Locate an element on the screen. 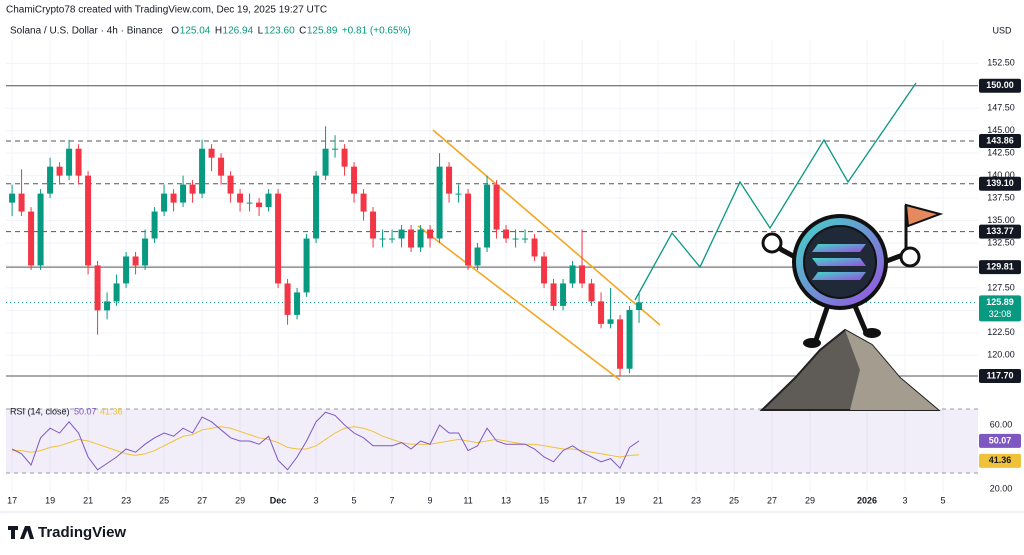  x-tick-label: 9 is located at coordinates (430, 500).